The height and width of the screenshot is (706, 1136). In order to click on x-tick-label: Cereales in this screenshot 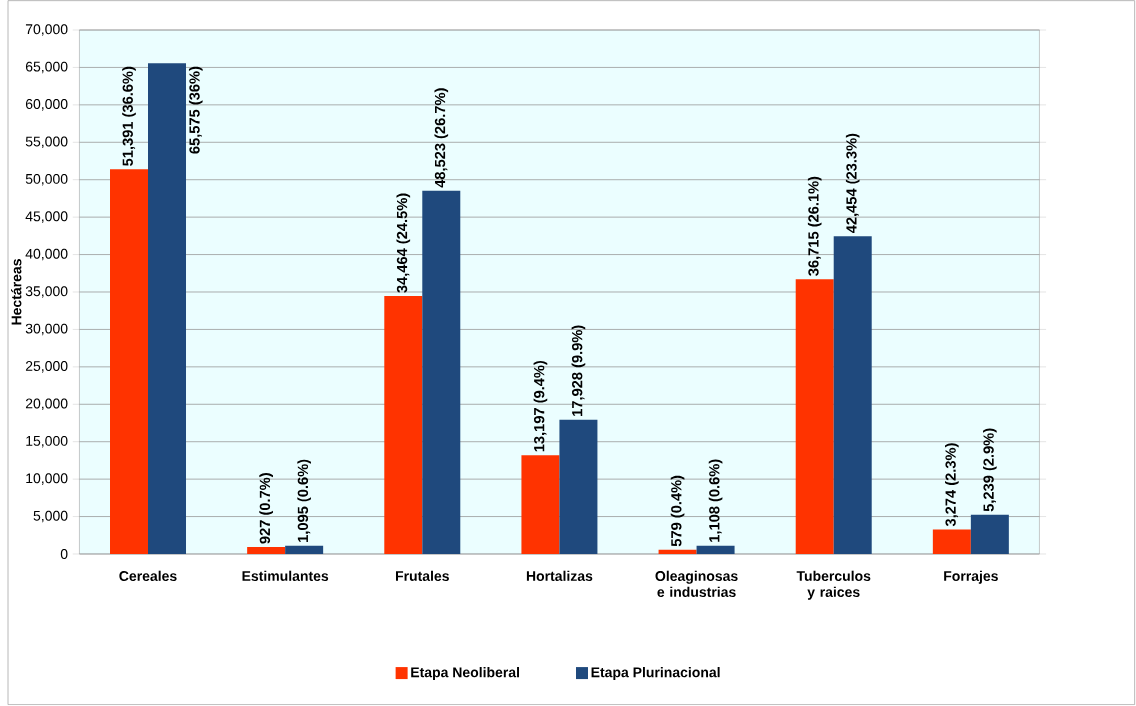, I will do `click(148, 575)`.